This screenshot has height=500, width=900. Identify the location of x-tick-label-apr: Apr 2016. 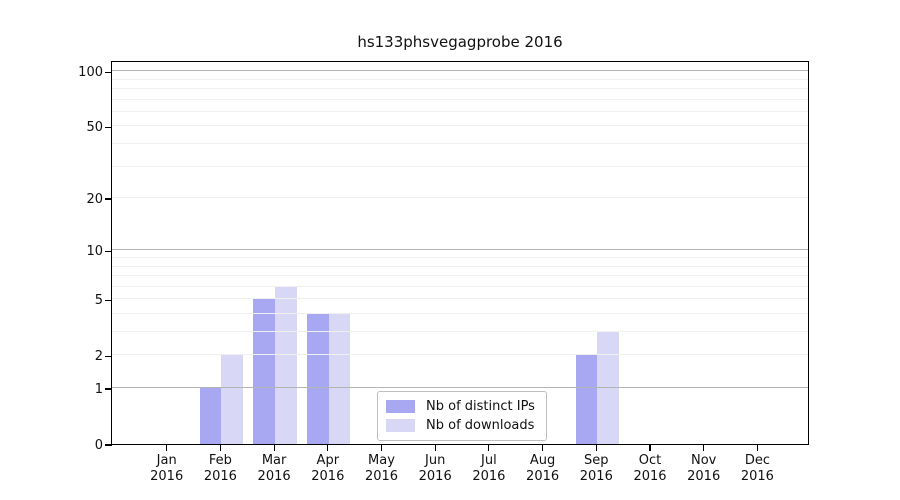
(328, 468).